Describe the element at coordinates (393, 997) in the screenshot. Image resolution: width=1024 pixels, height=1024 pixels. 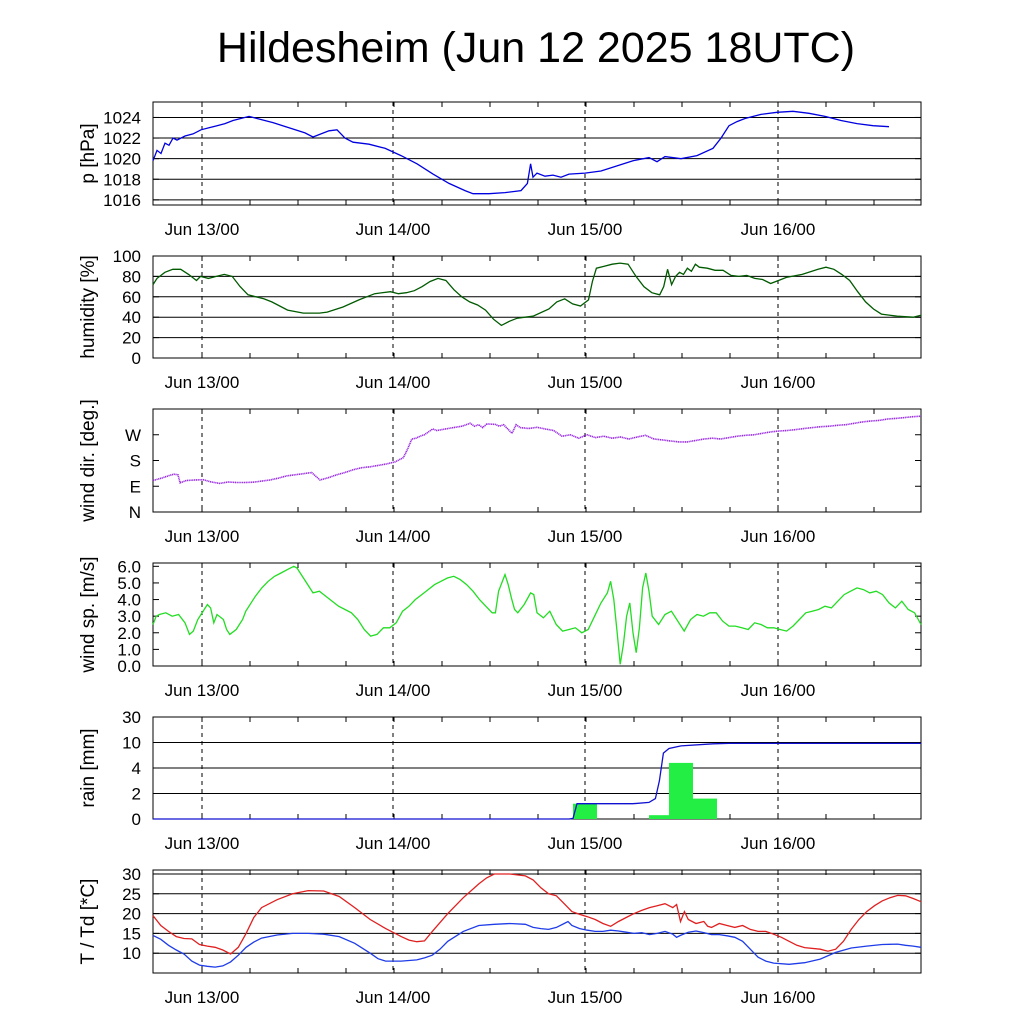
I see `temperature-xtick-label: Jun 14/00` at that location.